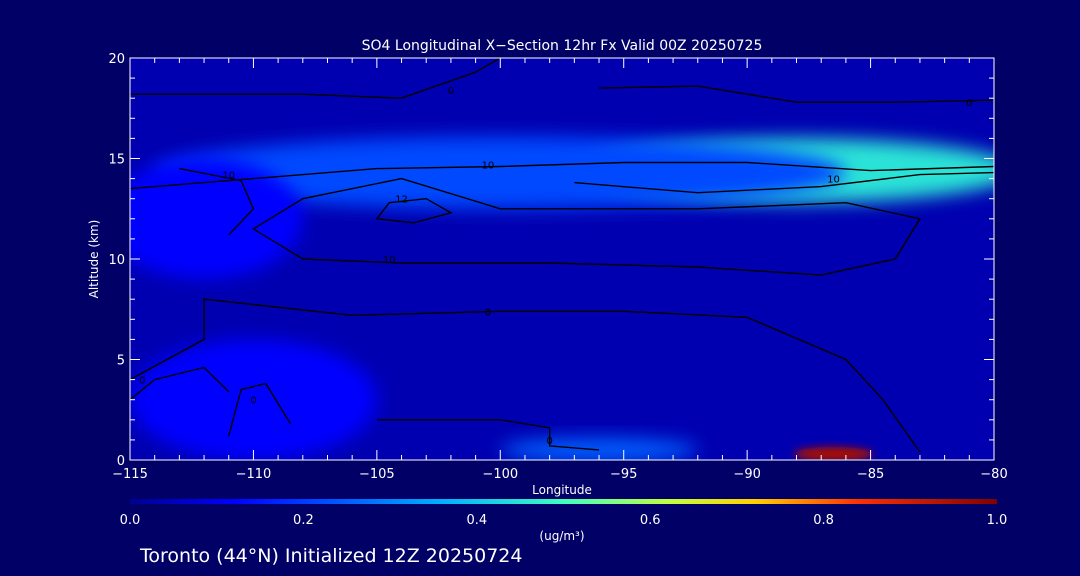 Image resolution: width=1080 pixels, height=576 pixels. What do you see at coordinates (377, 474) in the screenshot?
I see `x-tick-label: −105` at bounding box center [377, 474].